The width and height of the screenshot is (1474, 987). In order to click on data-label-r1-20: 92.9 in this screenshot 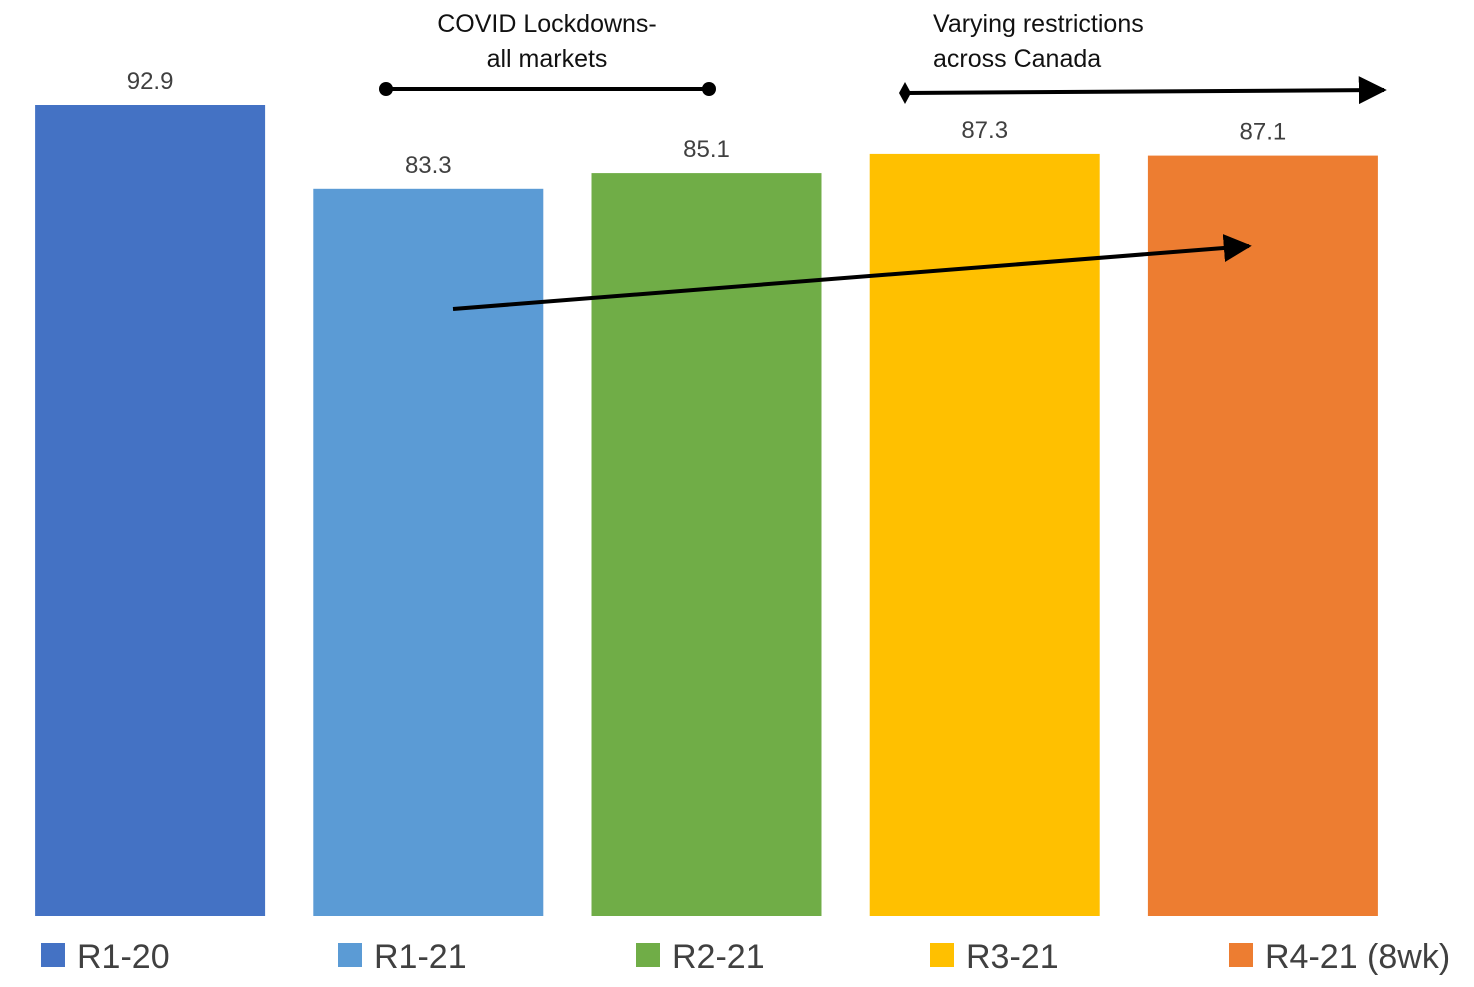, I will do `click(150, 81)`.